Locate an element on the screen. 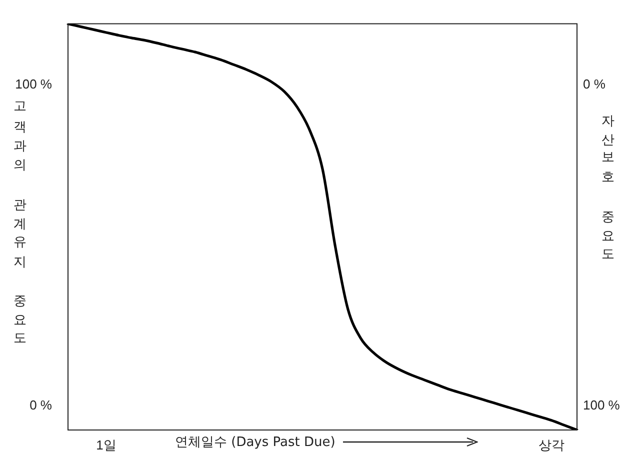 The width and height of the screenshot is (639, 462). x-axis-title: 연체일수 (Days Past Due) is located at coordinates (255, 442).